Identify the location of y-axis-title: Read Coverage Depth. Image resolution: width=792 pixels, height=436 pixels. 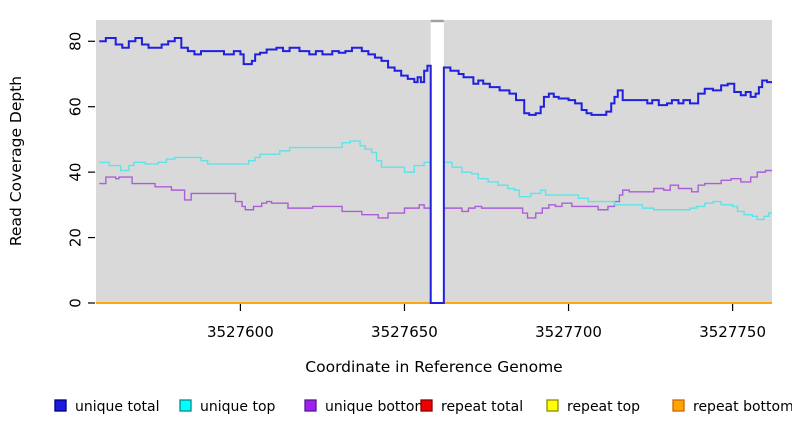
(16, 161).